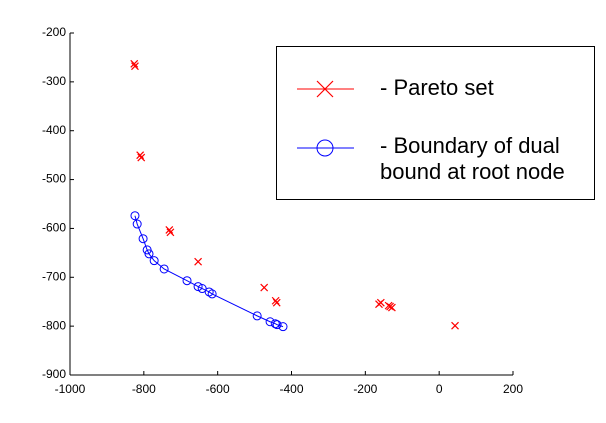 The image size is (606, 423). What do you see at coordinates (437, 87) in the screenshot?
I see `legend-label: - Pareto set` at bounding box center [437, 87].